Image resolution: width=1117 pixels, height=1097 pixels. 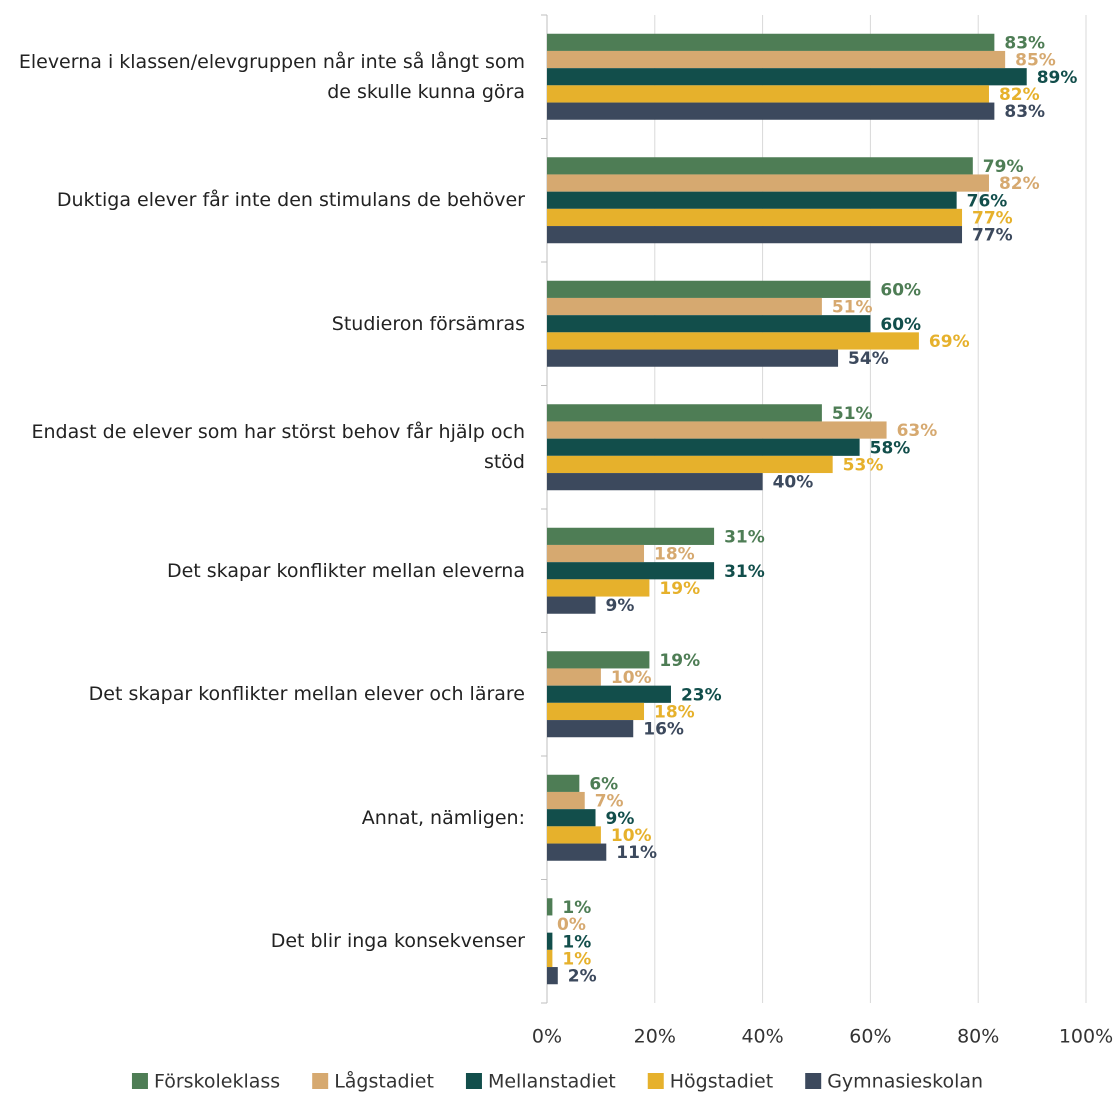 I want to click on data-label: 58%, so click(x=890, y=448).